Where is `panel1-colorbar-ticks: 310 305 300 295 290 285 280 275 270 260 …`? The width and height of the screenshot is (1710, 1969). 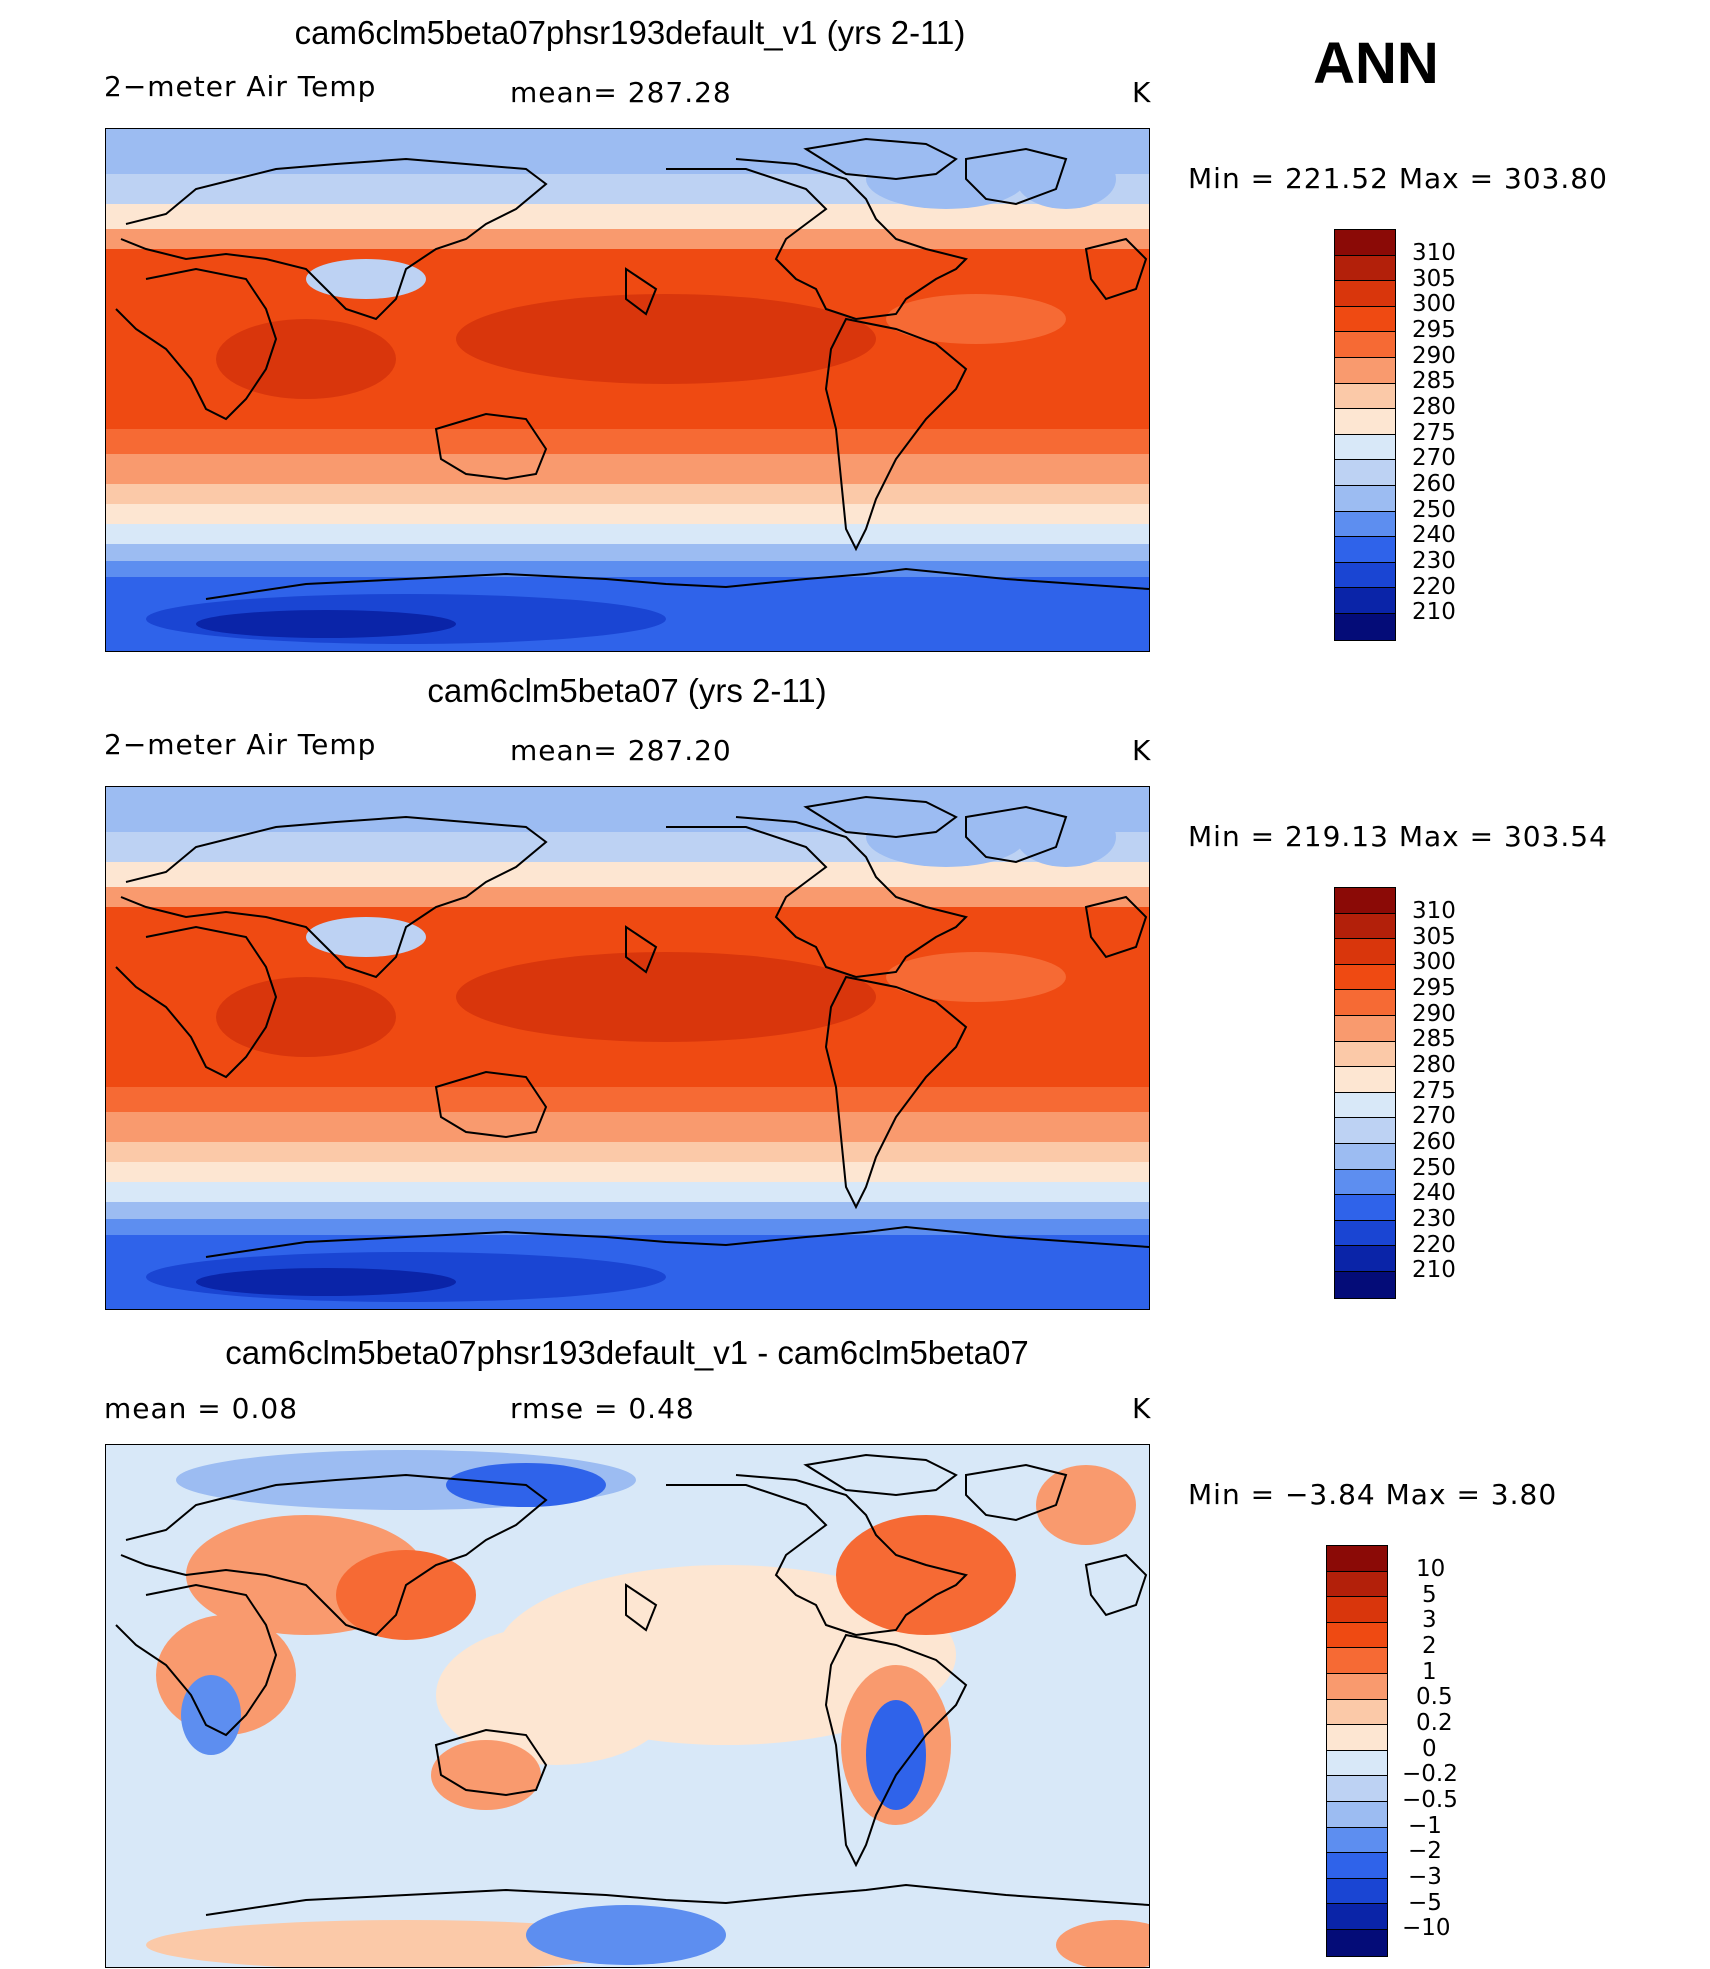 panel1-colorbar-ticks: 310 305 300 295 290 285 280 275 270 260 … is located at coordinates (1462, 434).